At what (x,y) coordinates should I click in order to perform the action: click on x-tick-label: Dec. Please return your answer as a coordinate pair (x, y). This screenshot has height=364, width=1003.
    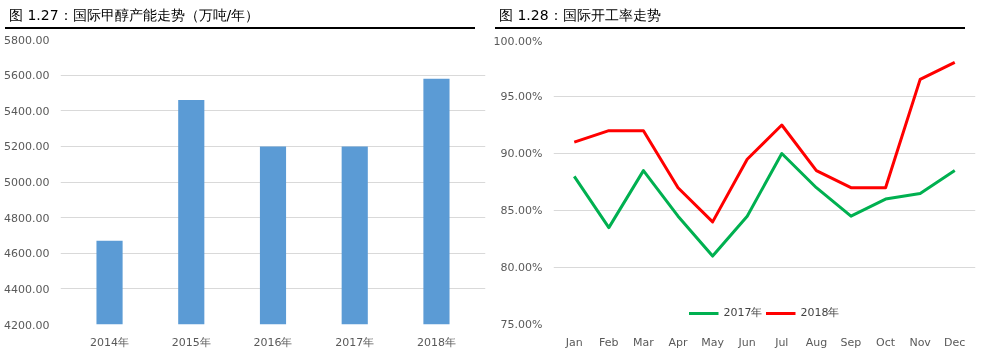
    Looking at the image, I should click on (955, 342).